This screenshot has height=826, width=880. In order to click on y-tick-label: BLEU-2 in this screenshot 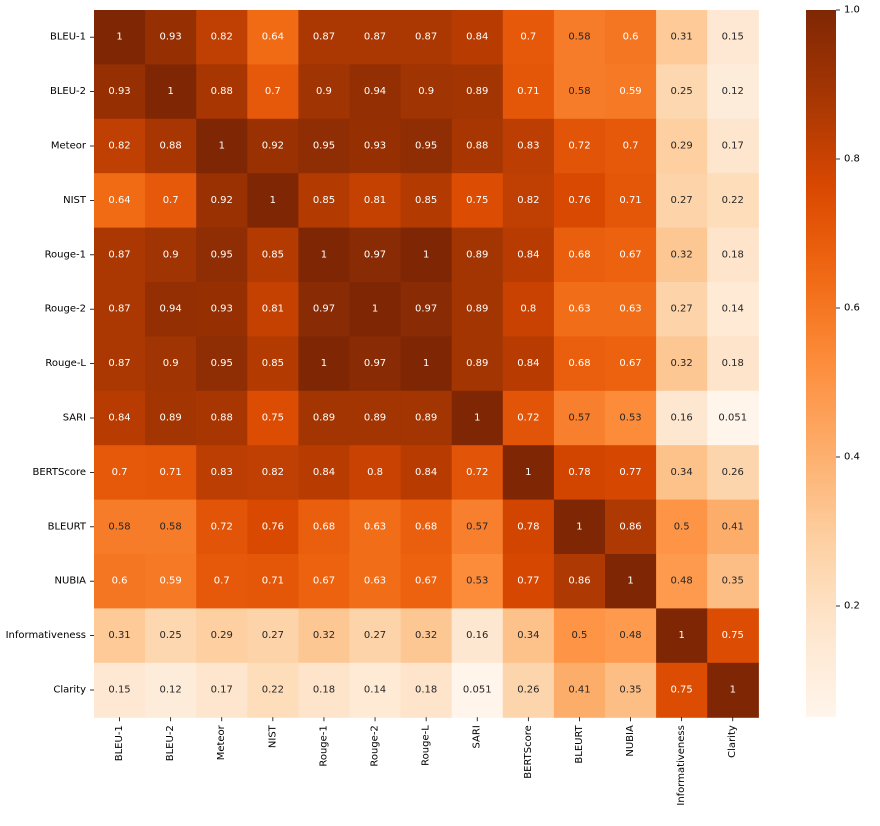, I will do `click(68, 91)`.